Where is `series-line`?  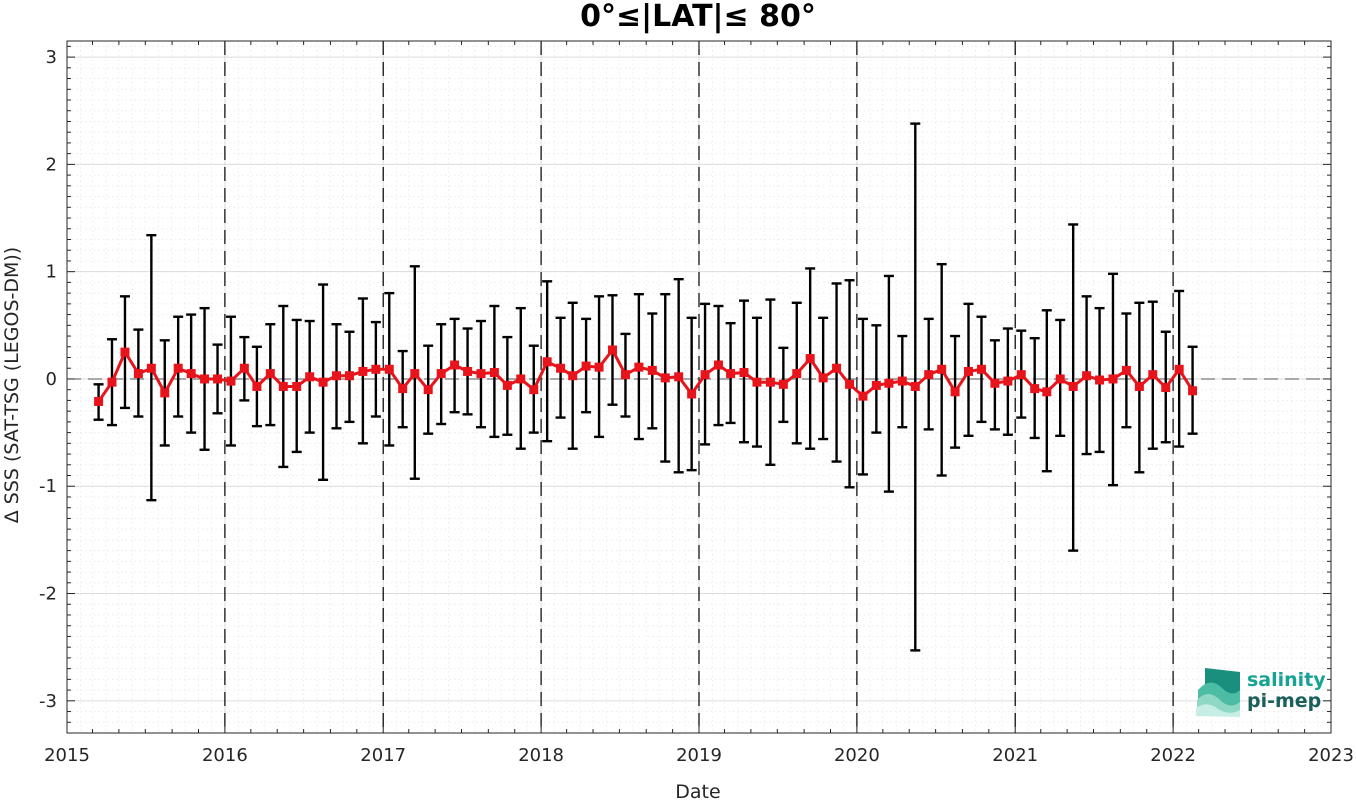
series-line is located at coordinates (645, 375).